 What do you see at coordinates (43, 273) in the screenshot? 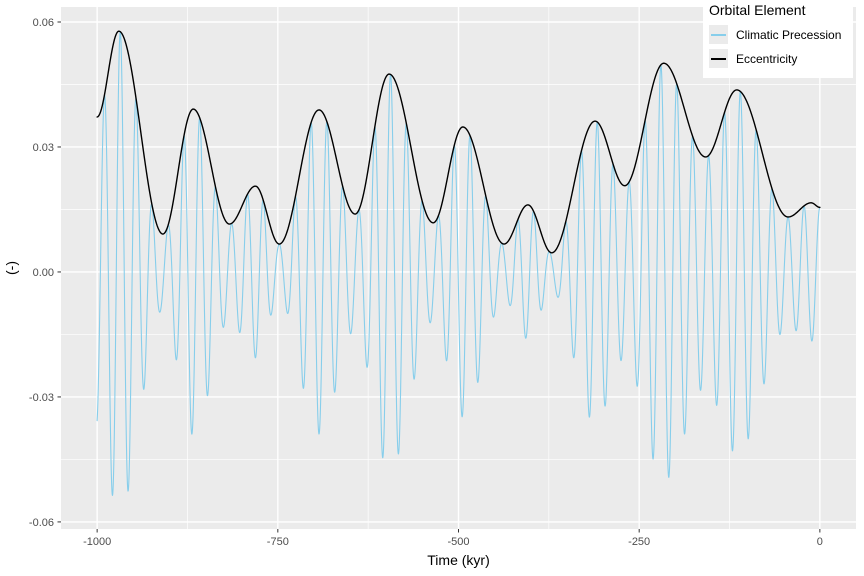
I see `y-tick-label: 0.00` at bounding box center [43, 273].